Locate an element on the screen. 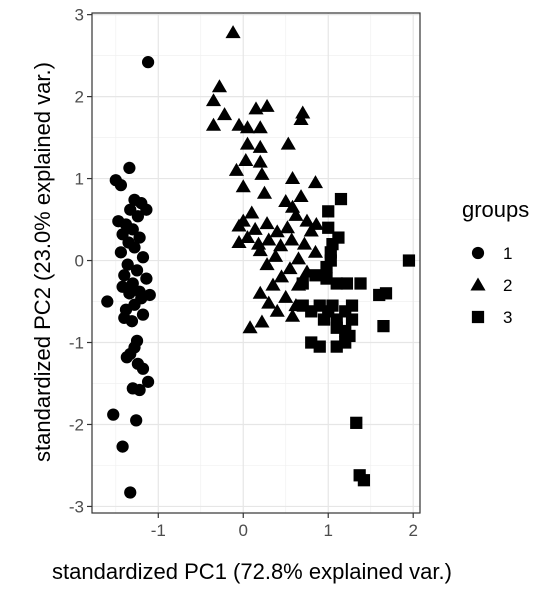 The height and width of the screenshot is (589, 550). legend-label: 3 is located at coordinates (507, 317).